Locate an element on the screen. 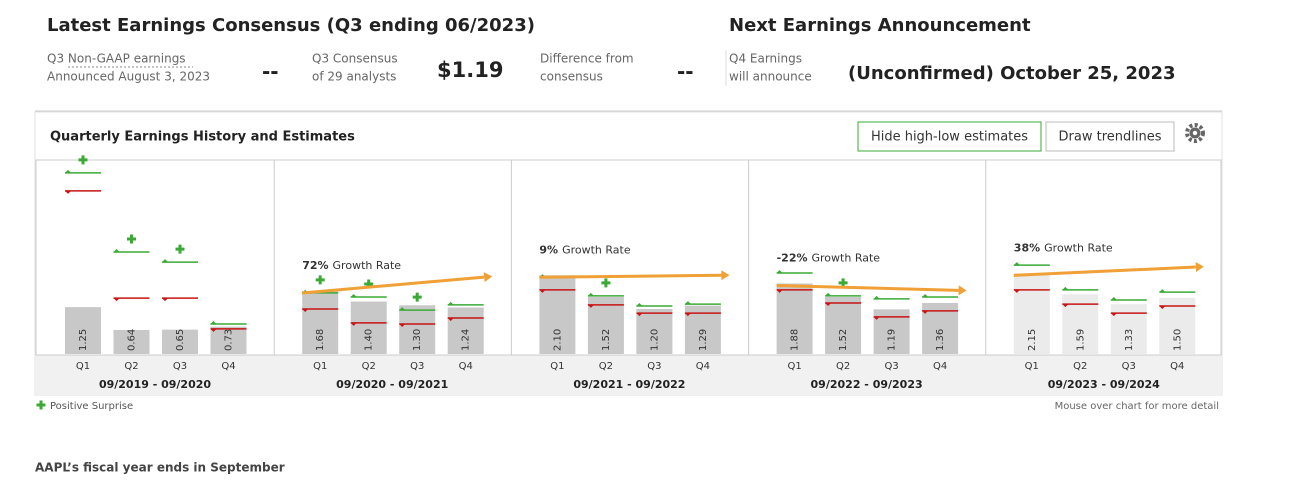 Image resolution: width=1309 pixels, height=489 pixels. label: consensus is located at coordinates (571, 77).